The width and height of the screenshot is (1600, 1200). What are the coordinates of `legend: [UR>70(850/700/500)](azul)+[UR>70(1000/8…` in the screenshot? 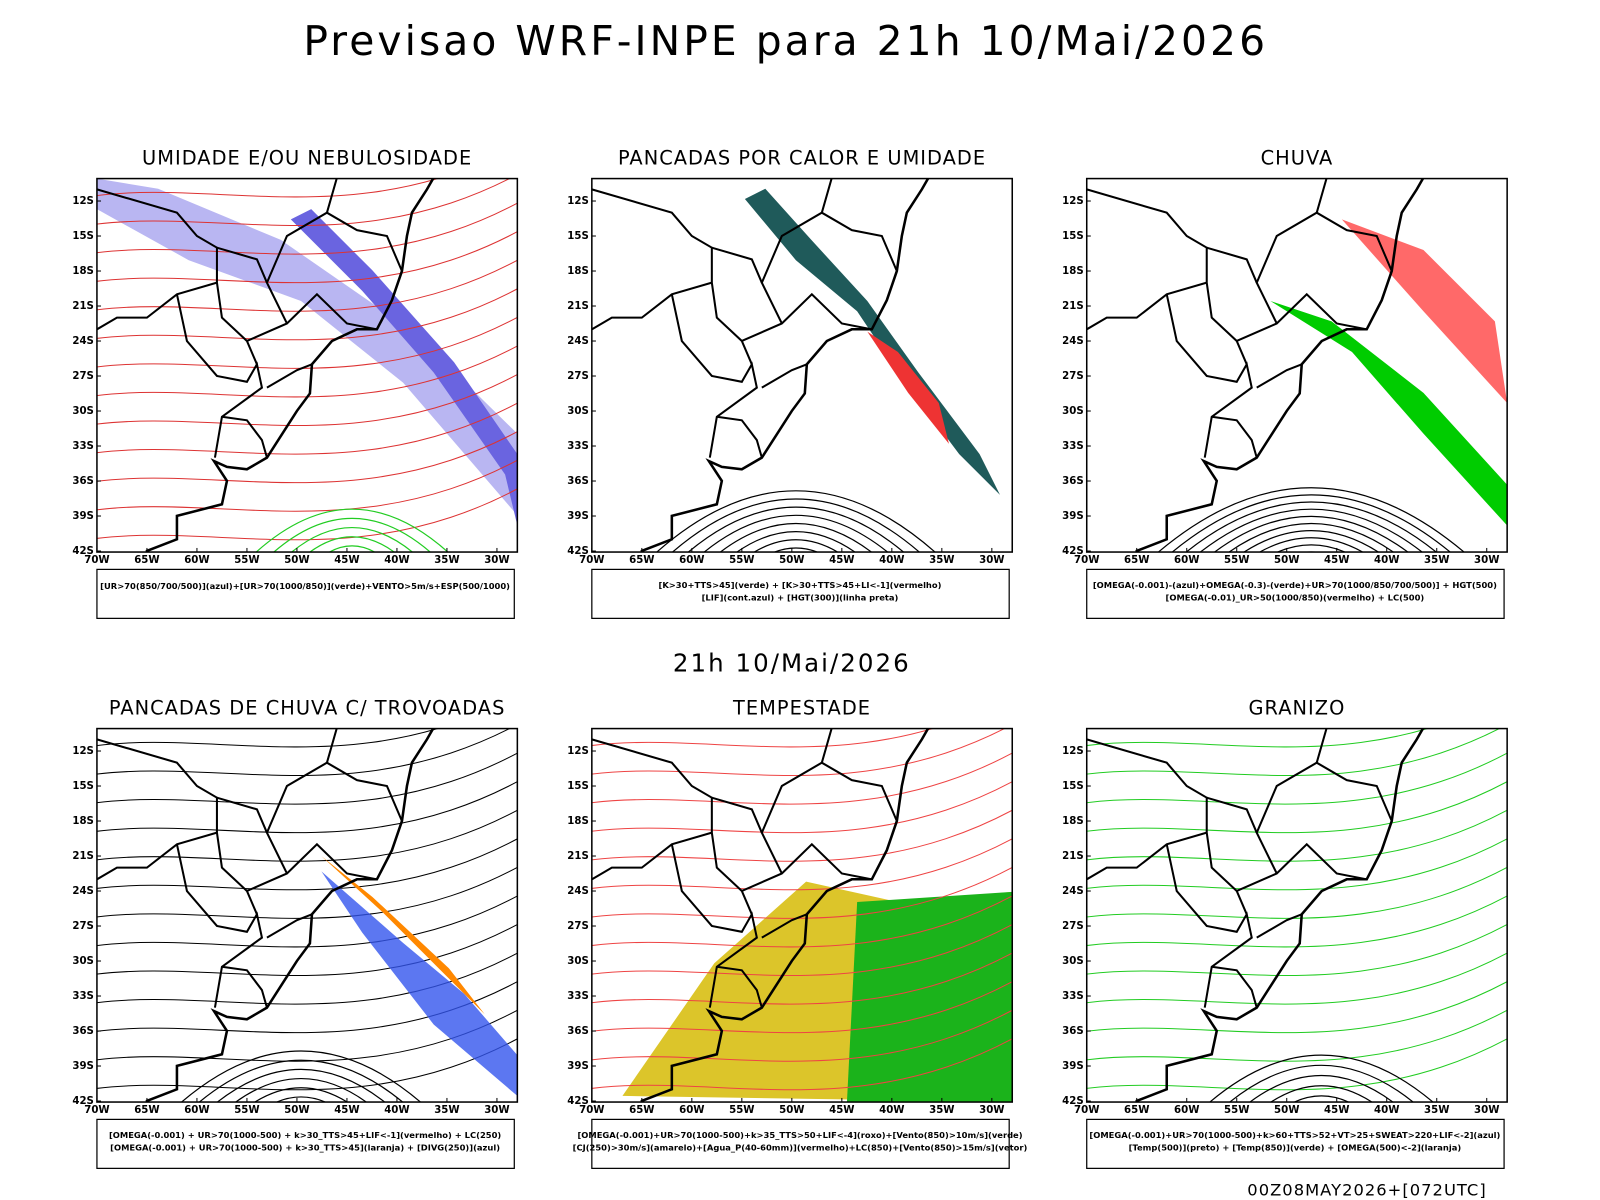 It's located at (305, 593).